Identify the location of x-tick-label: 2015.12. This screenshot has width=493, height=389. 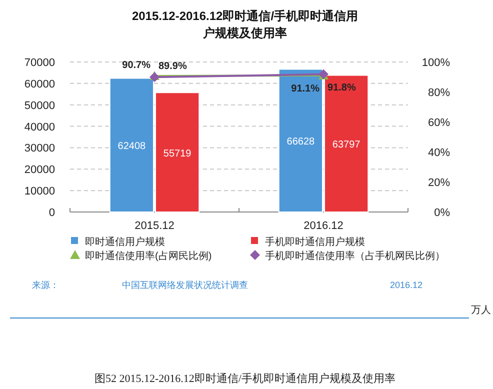
(154, 226).